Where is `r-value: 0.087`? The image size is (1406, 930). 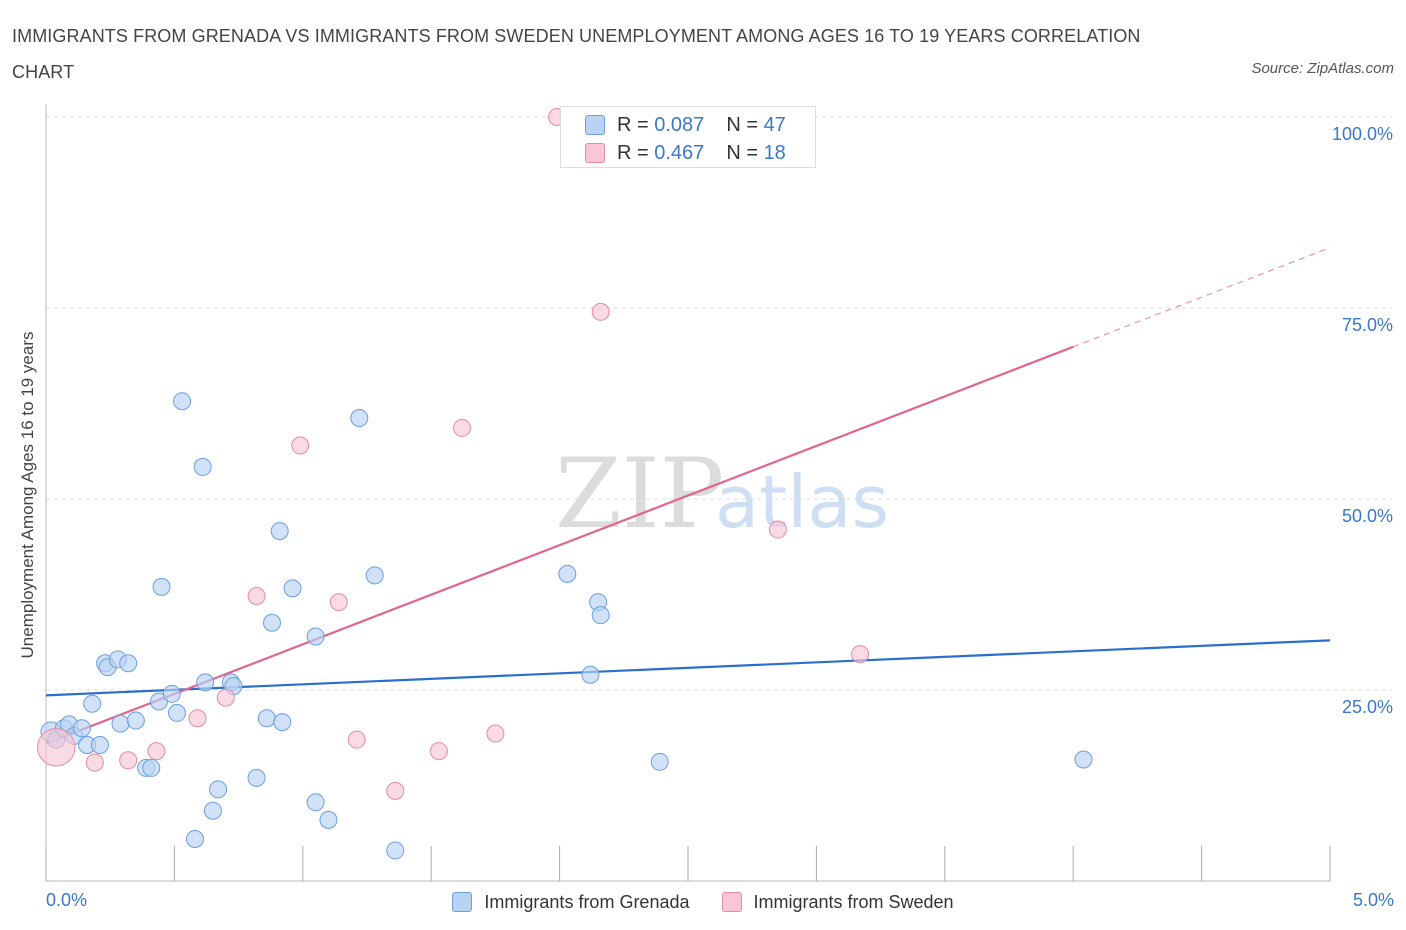
r-value: 0.087 is located at coordinates (679, 124).